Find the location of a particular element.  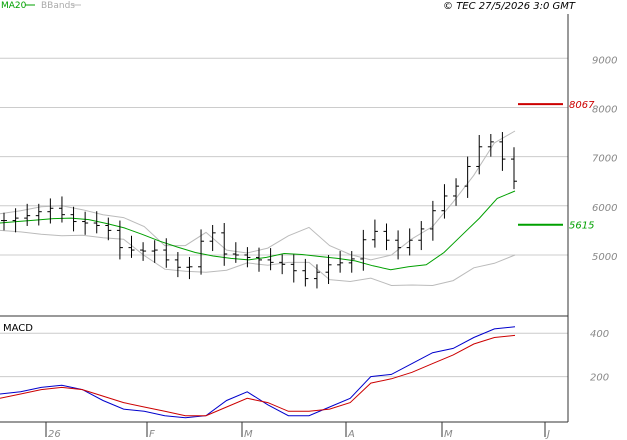

copyright-timestamp: © TEC 27/5/2026 3:0 GMT is located at coordinates (509, 6).